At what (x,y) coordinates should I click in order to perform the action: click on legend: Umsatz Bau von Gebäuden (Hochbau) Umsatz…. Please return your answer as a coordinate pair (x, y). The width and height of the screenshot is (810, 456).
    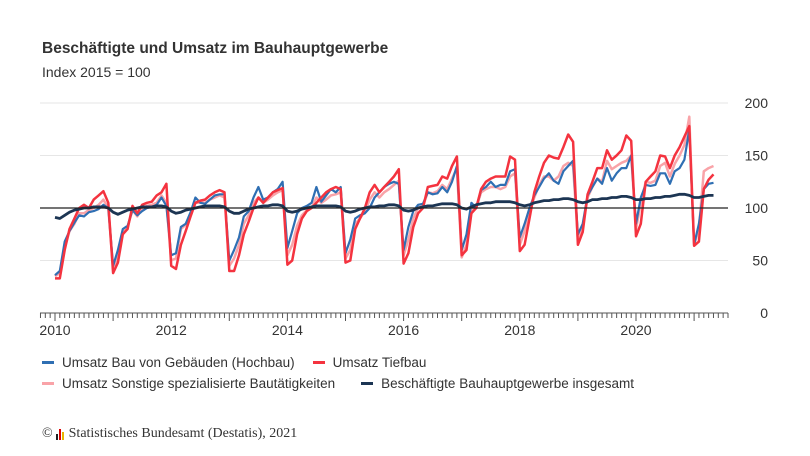
    Looking at the image, I should click on (347, 373).